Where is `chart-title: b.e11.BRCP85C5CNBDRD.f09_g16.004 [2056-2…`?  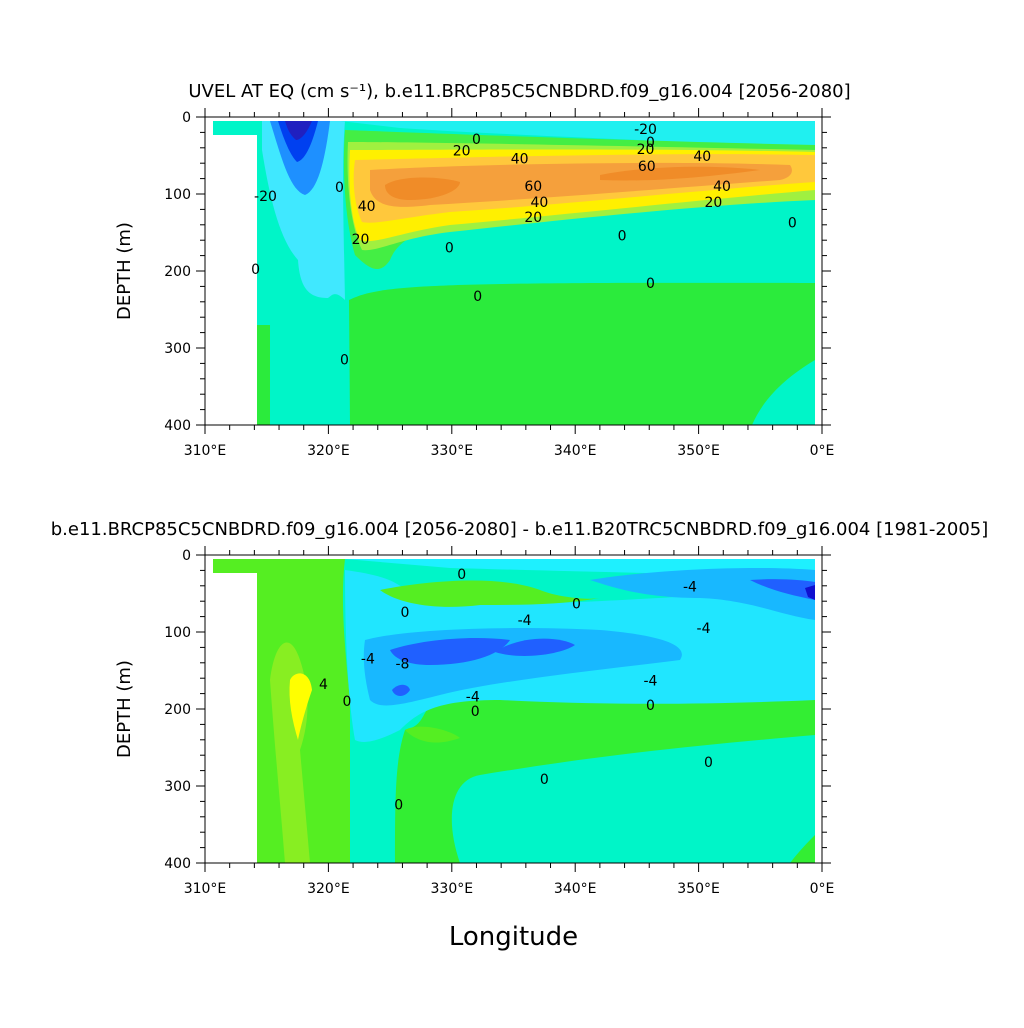
chart-title: b.e11.BRCP85C5CNBDRD.f09_g16.004 [2056-2… is located at coordinates (520, 529).